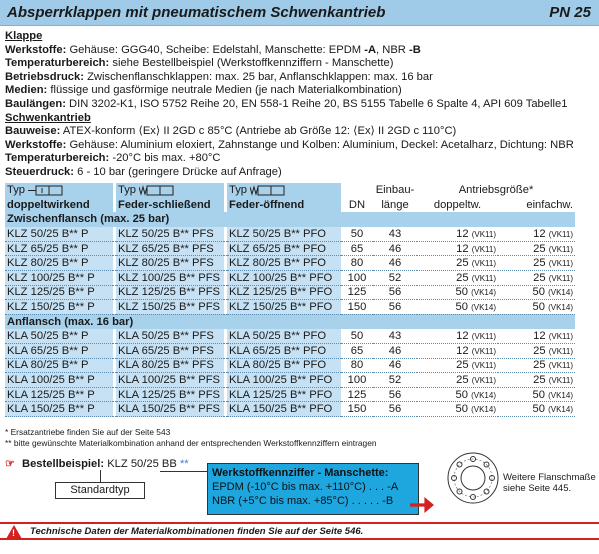 The image size is (599, 554). I want to click on cell-type-pfs: KLZ 125/25 B** PFS, so click(170, 293).